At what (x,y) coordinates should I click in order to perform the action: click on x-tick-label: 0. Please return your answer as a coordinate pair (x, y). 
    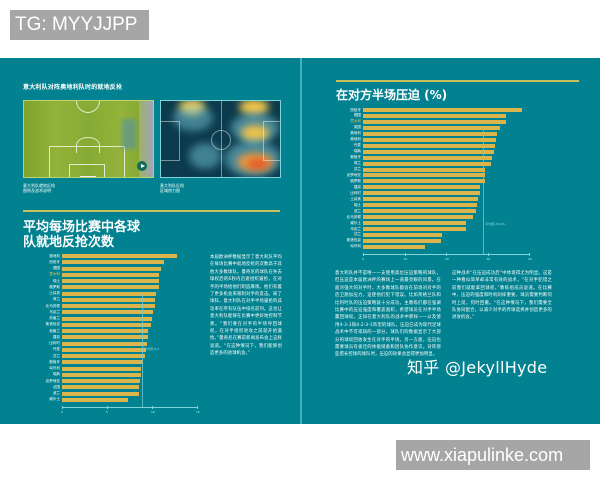
    Looking at the image, I should click on (62, 412).